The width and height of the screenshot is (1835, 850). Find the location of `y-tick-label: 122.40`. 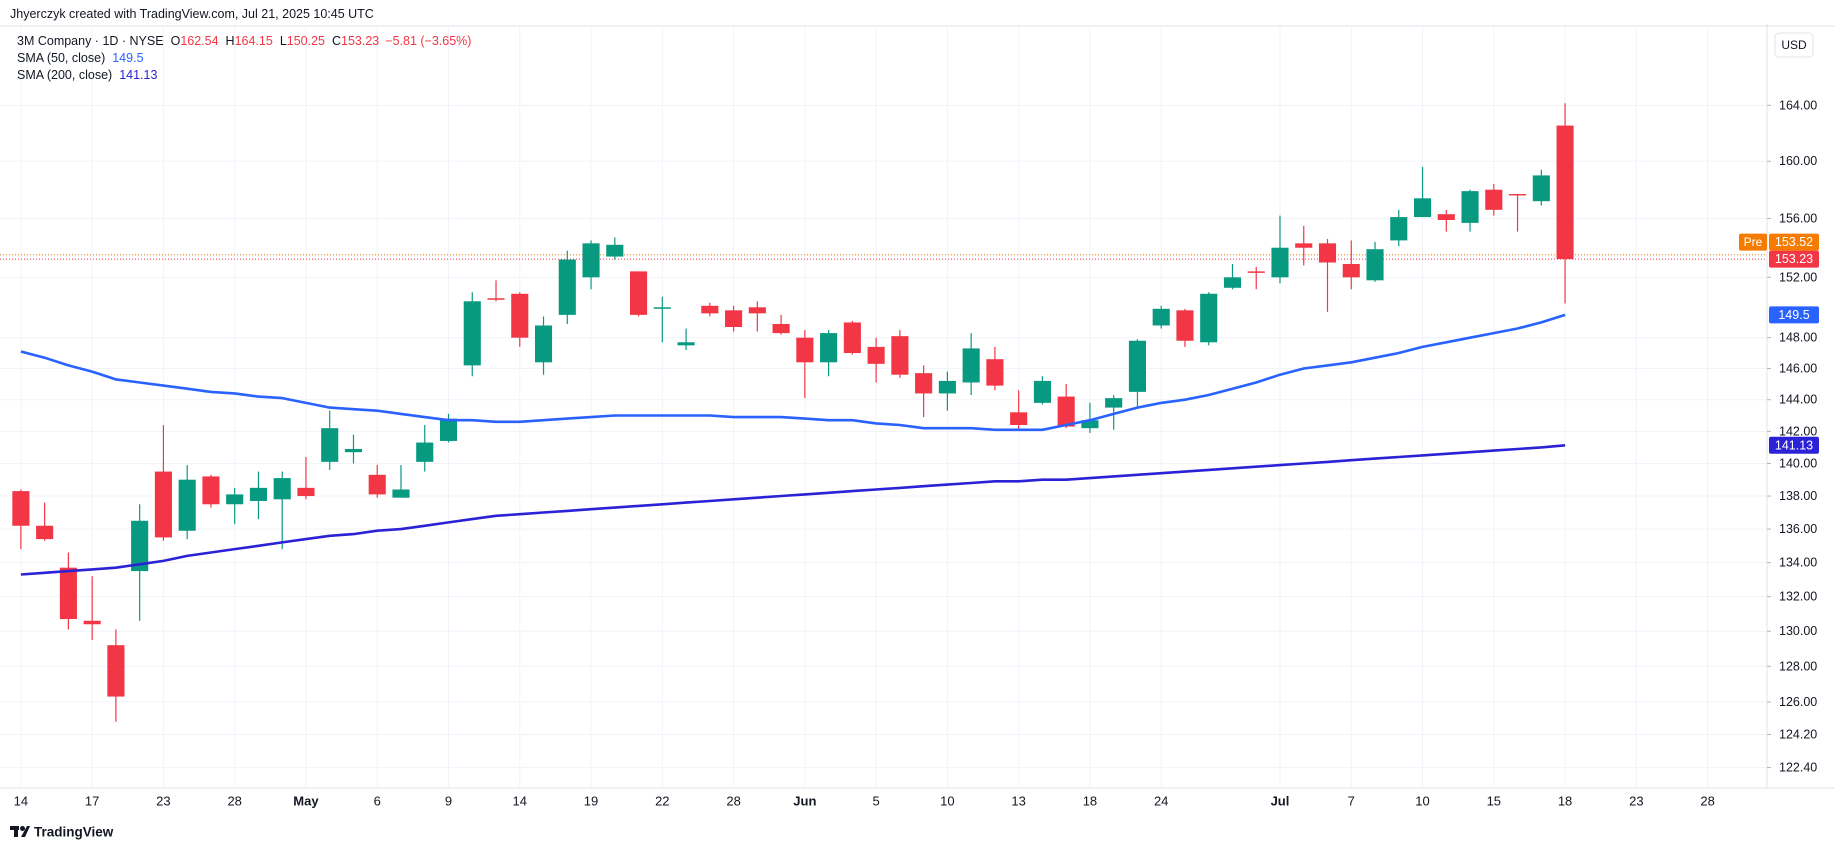

y-tick-label: 122.40 is located at coordinates (1798, 768).